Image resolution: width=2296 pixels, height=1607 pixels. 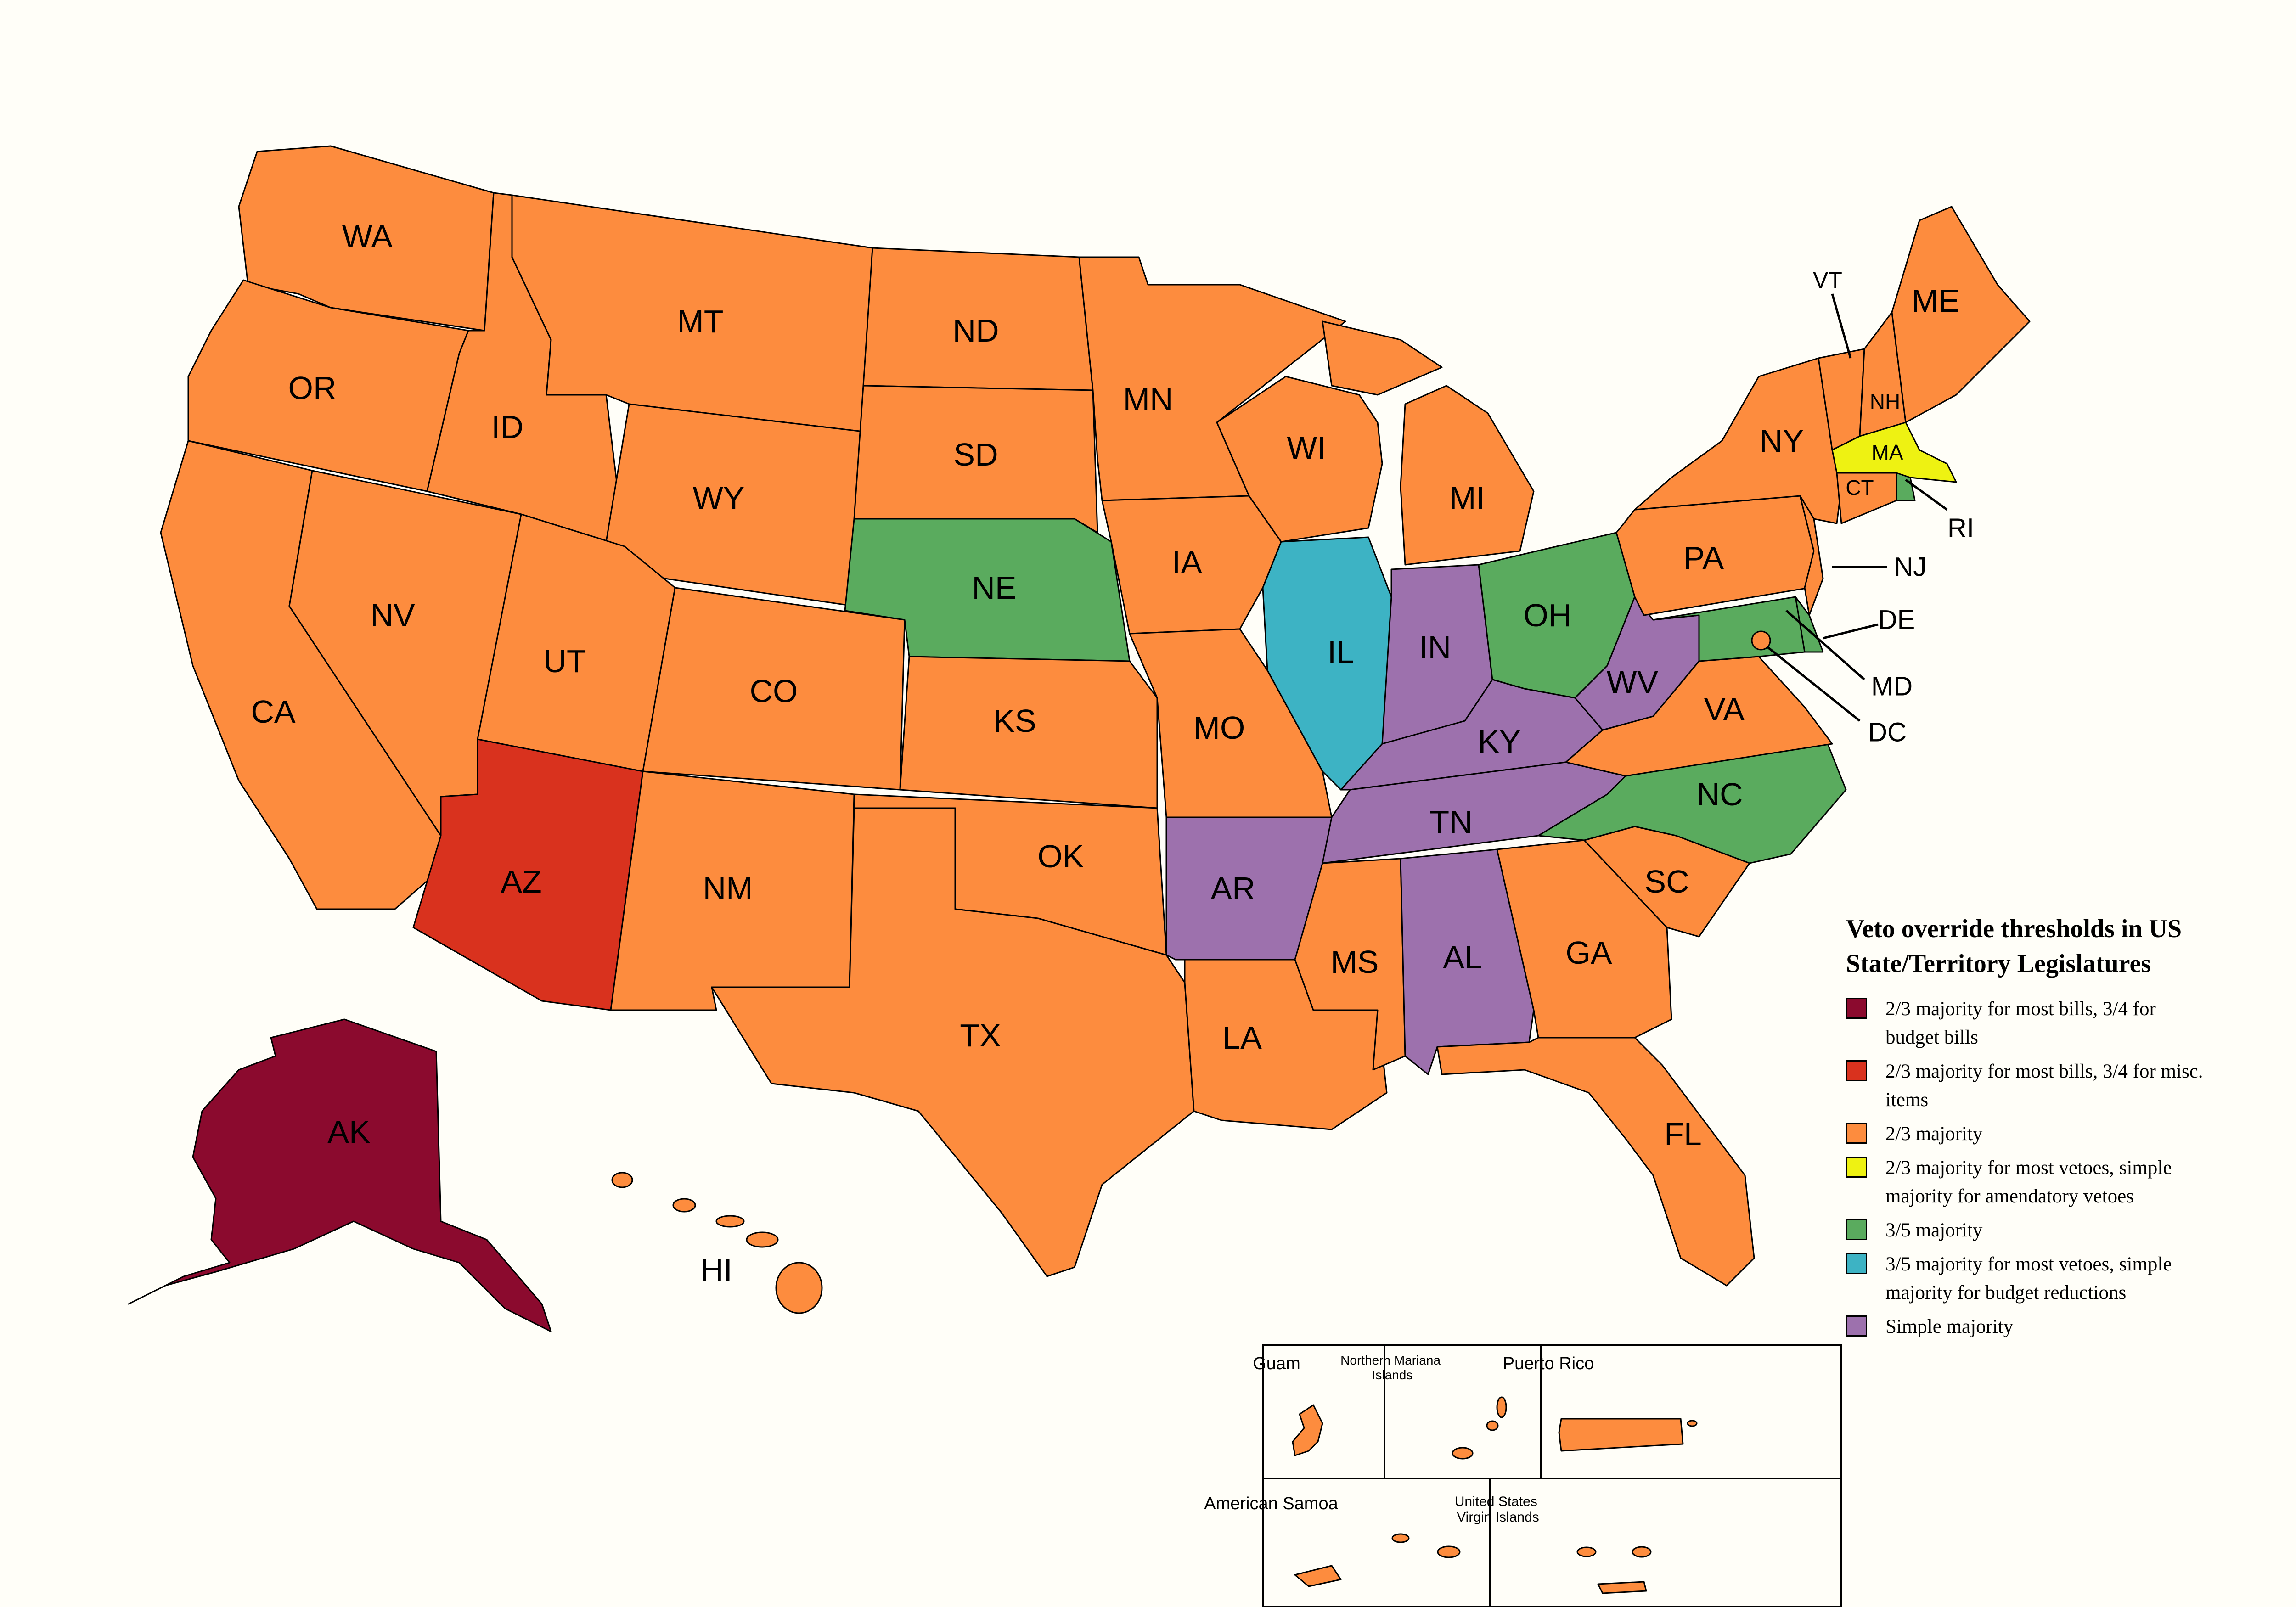 What do you see at coordinates (1467, 475) in the screenshot?
I see `state-mi` at bounding box center [1467, 475].